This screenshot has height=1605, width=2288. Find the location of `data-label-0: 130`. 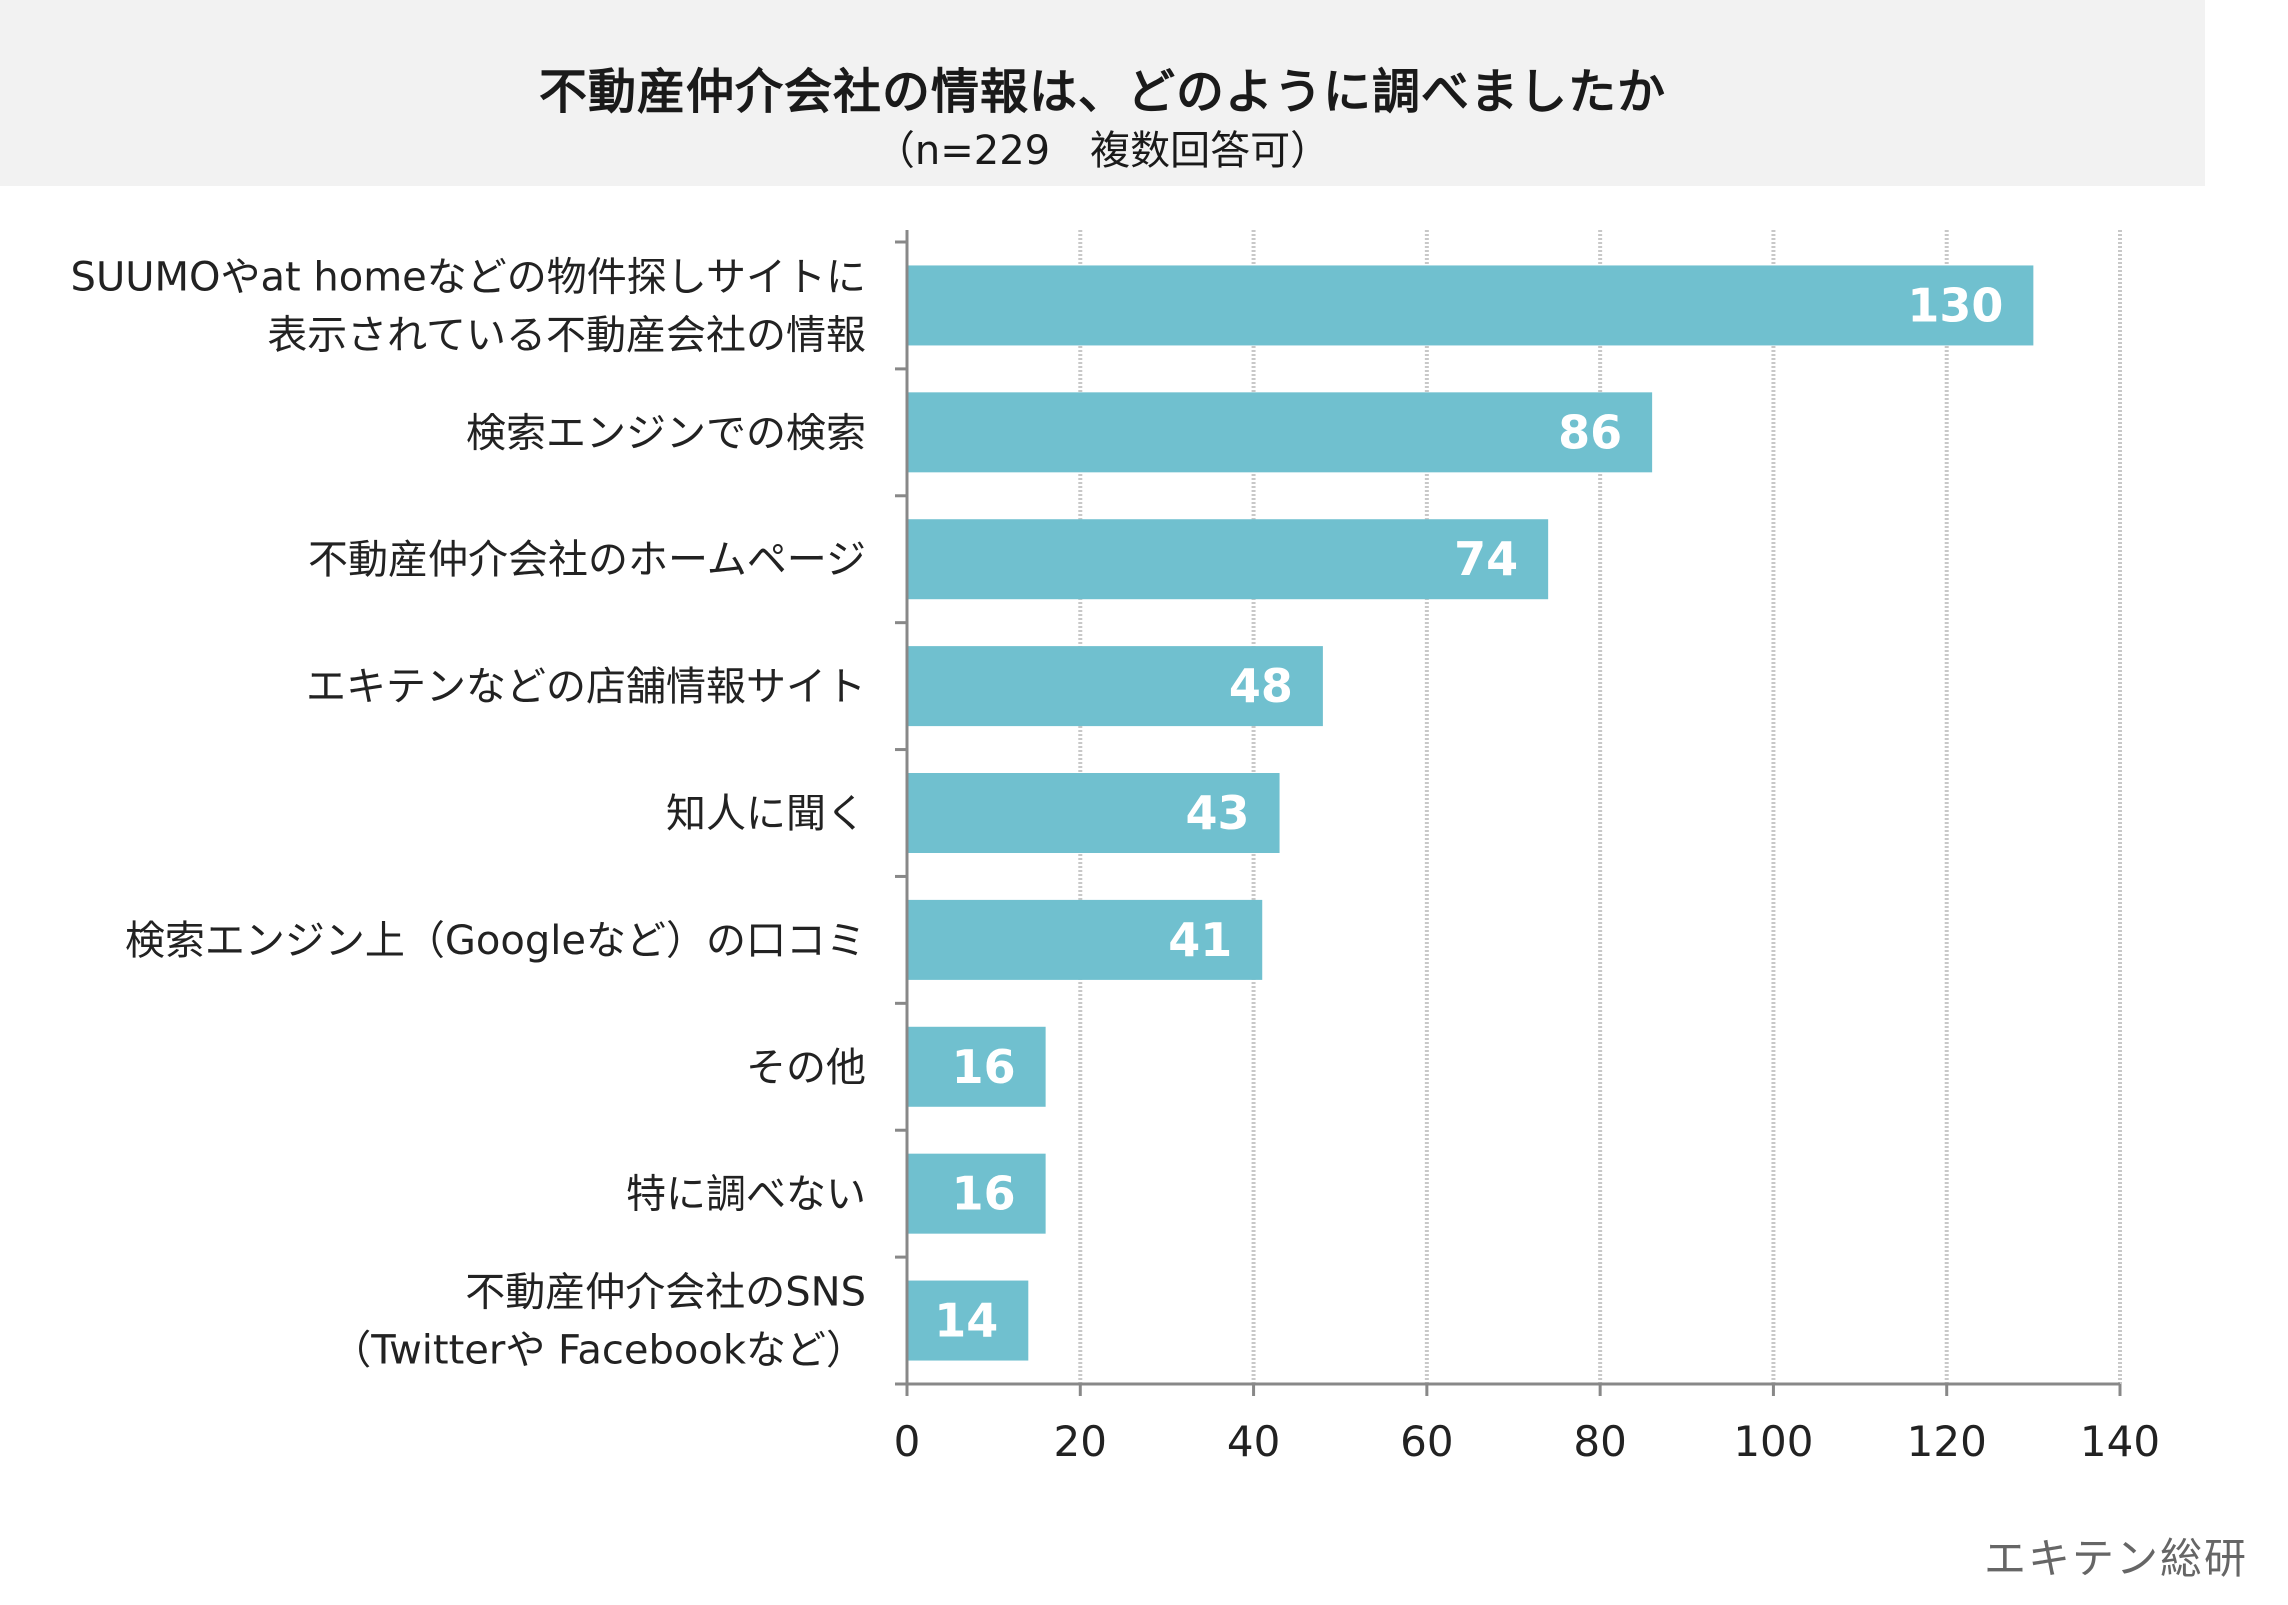

data-label-0: 130 is located at coordinates (1955, 305).